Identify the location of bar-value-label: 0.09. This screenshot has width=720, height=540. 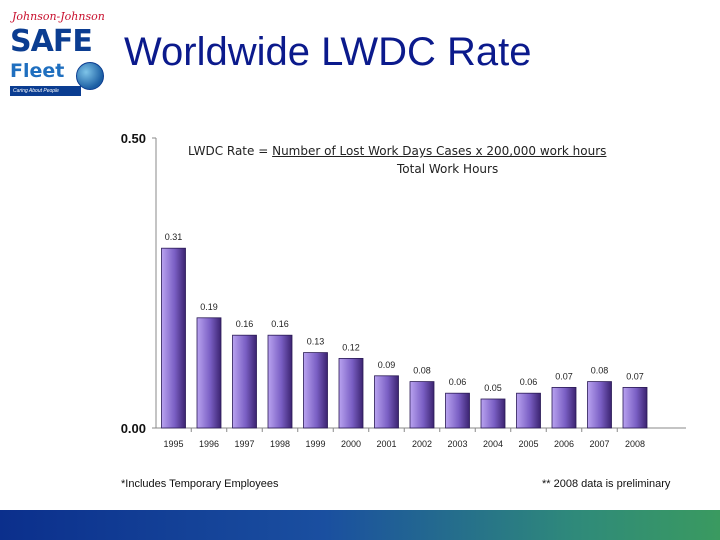
(387, 365).